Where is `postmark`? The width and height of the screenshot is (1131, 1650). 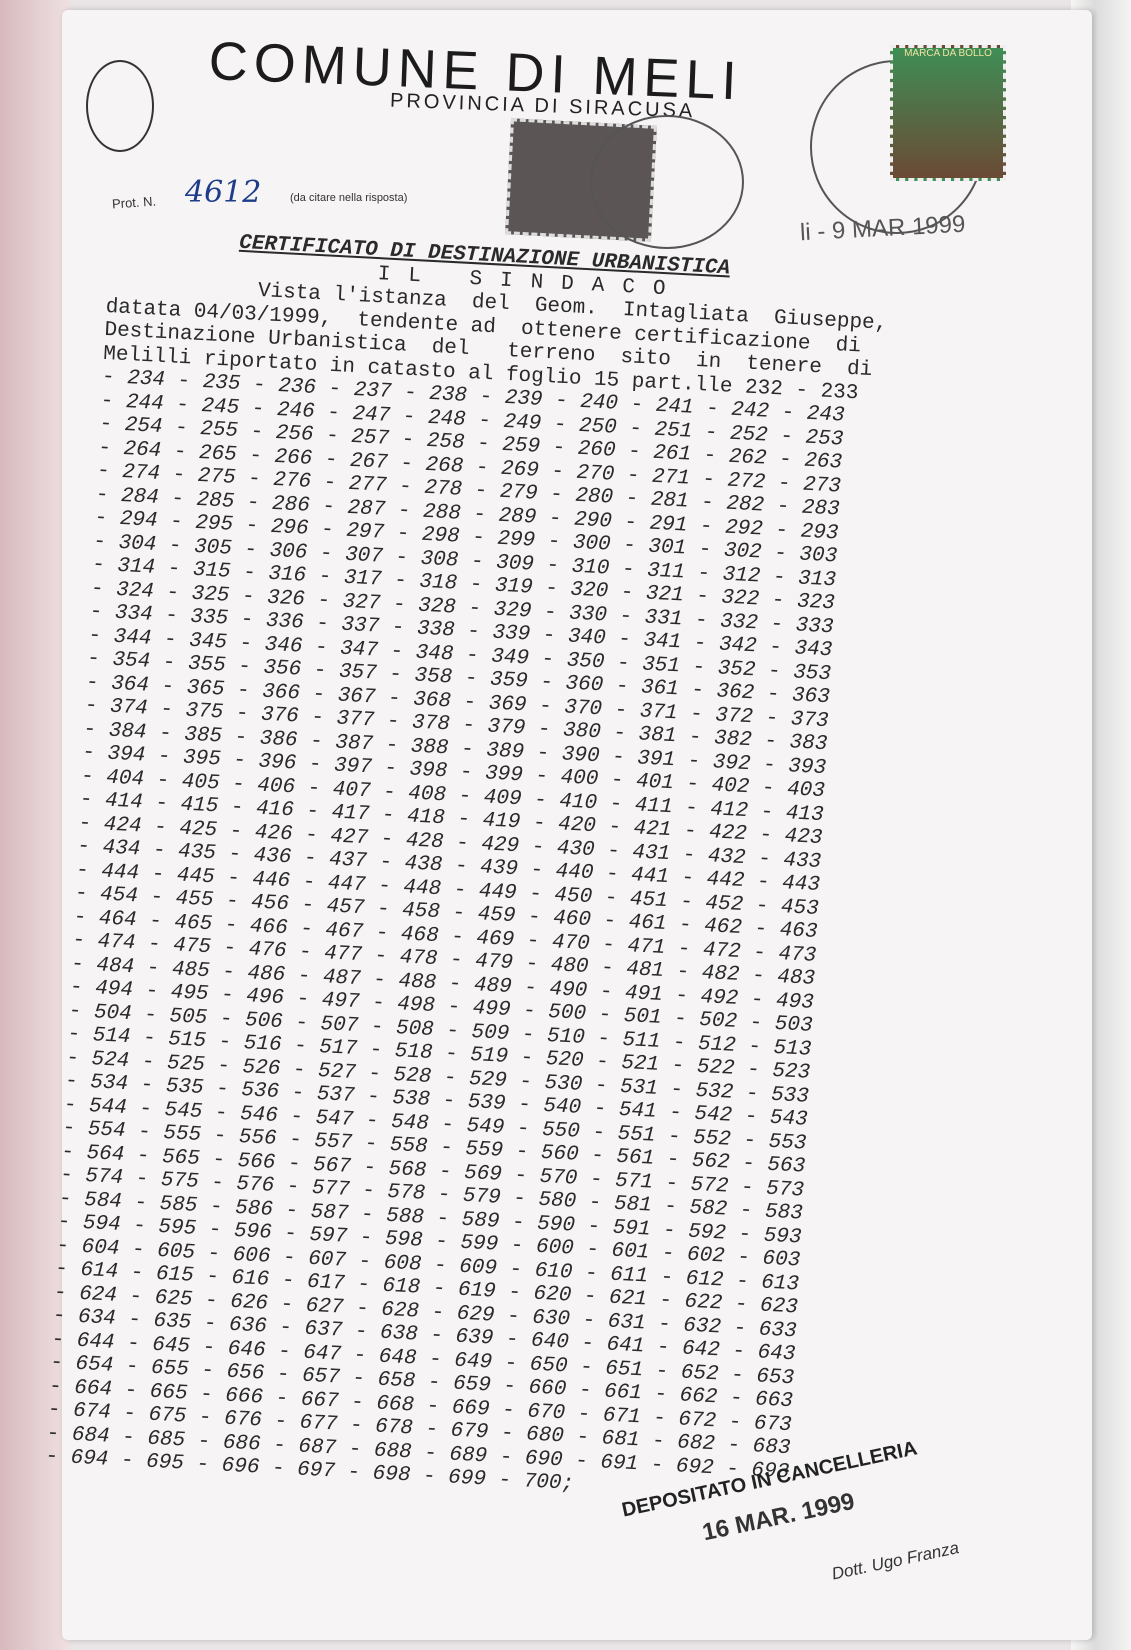 postmark is located at coordinates (667, 182).